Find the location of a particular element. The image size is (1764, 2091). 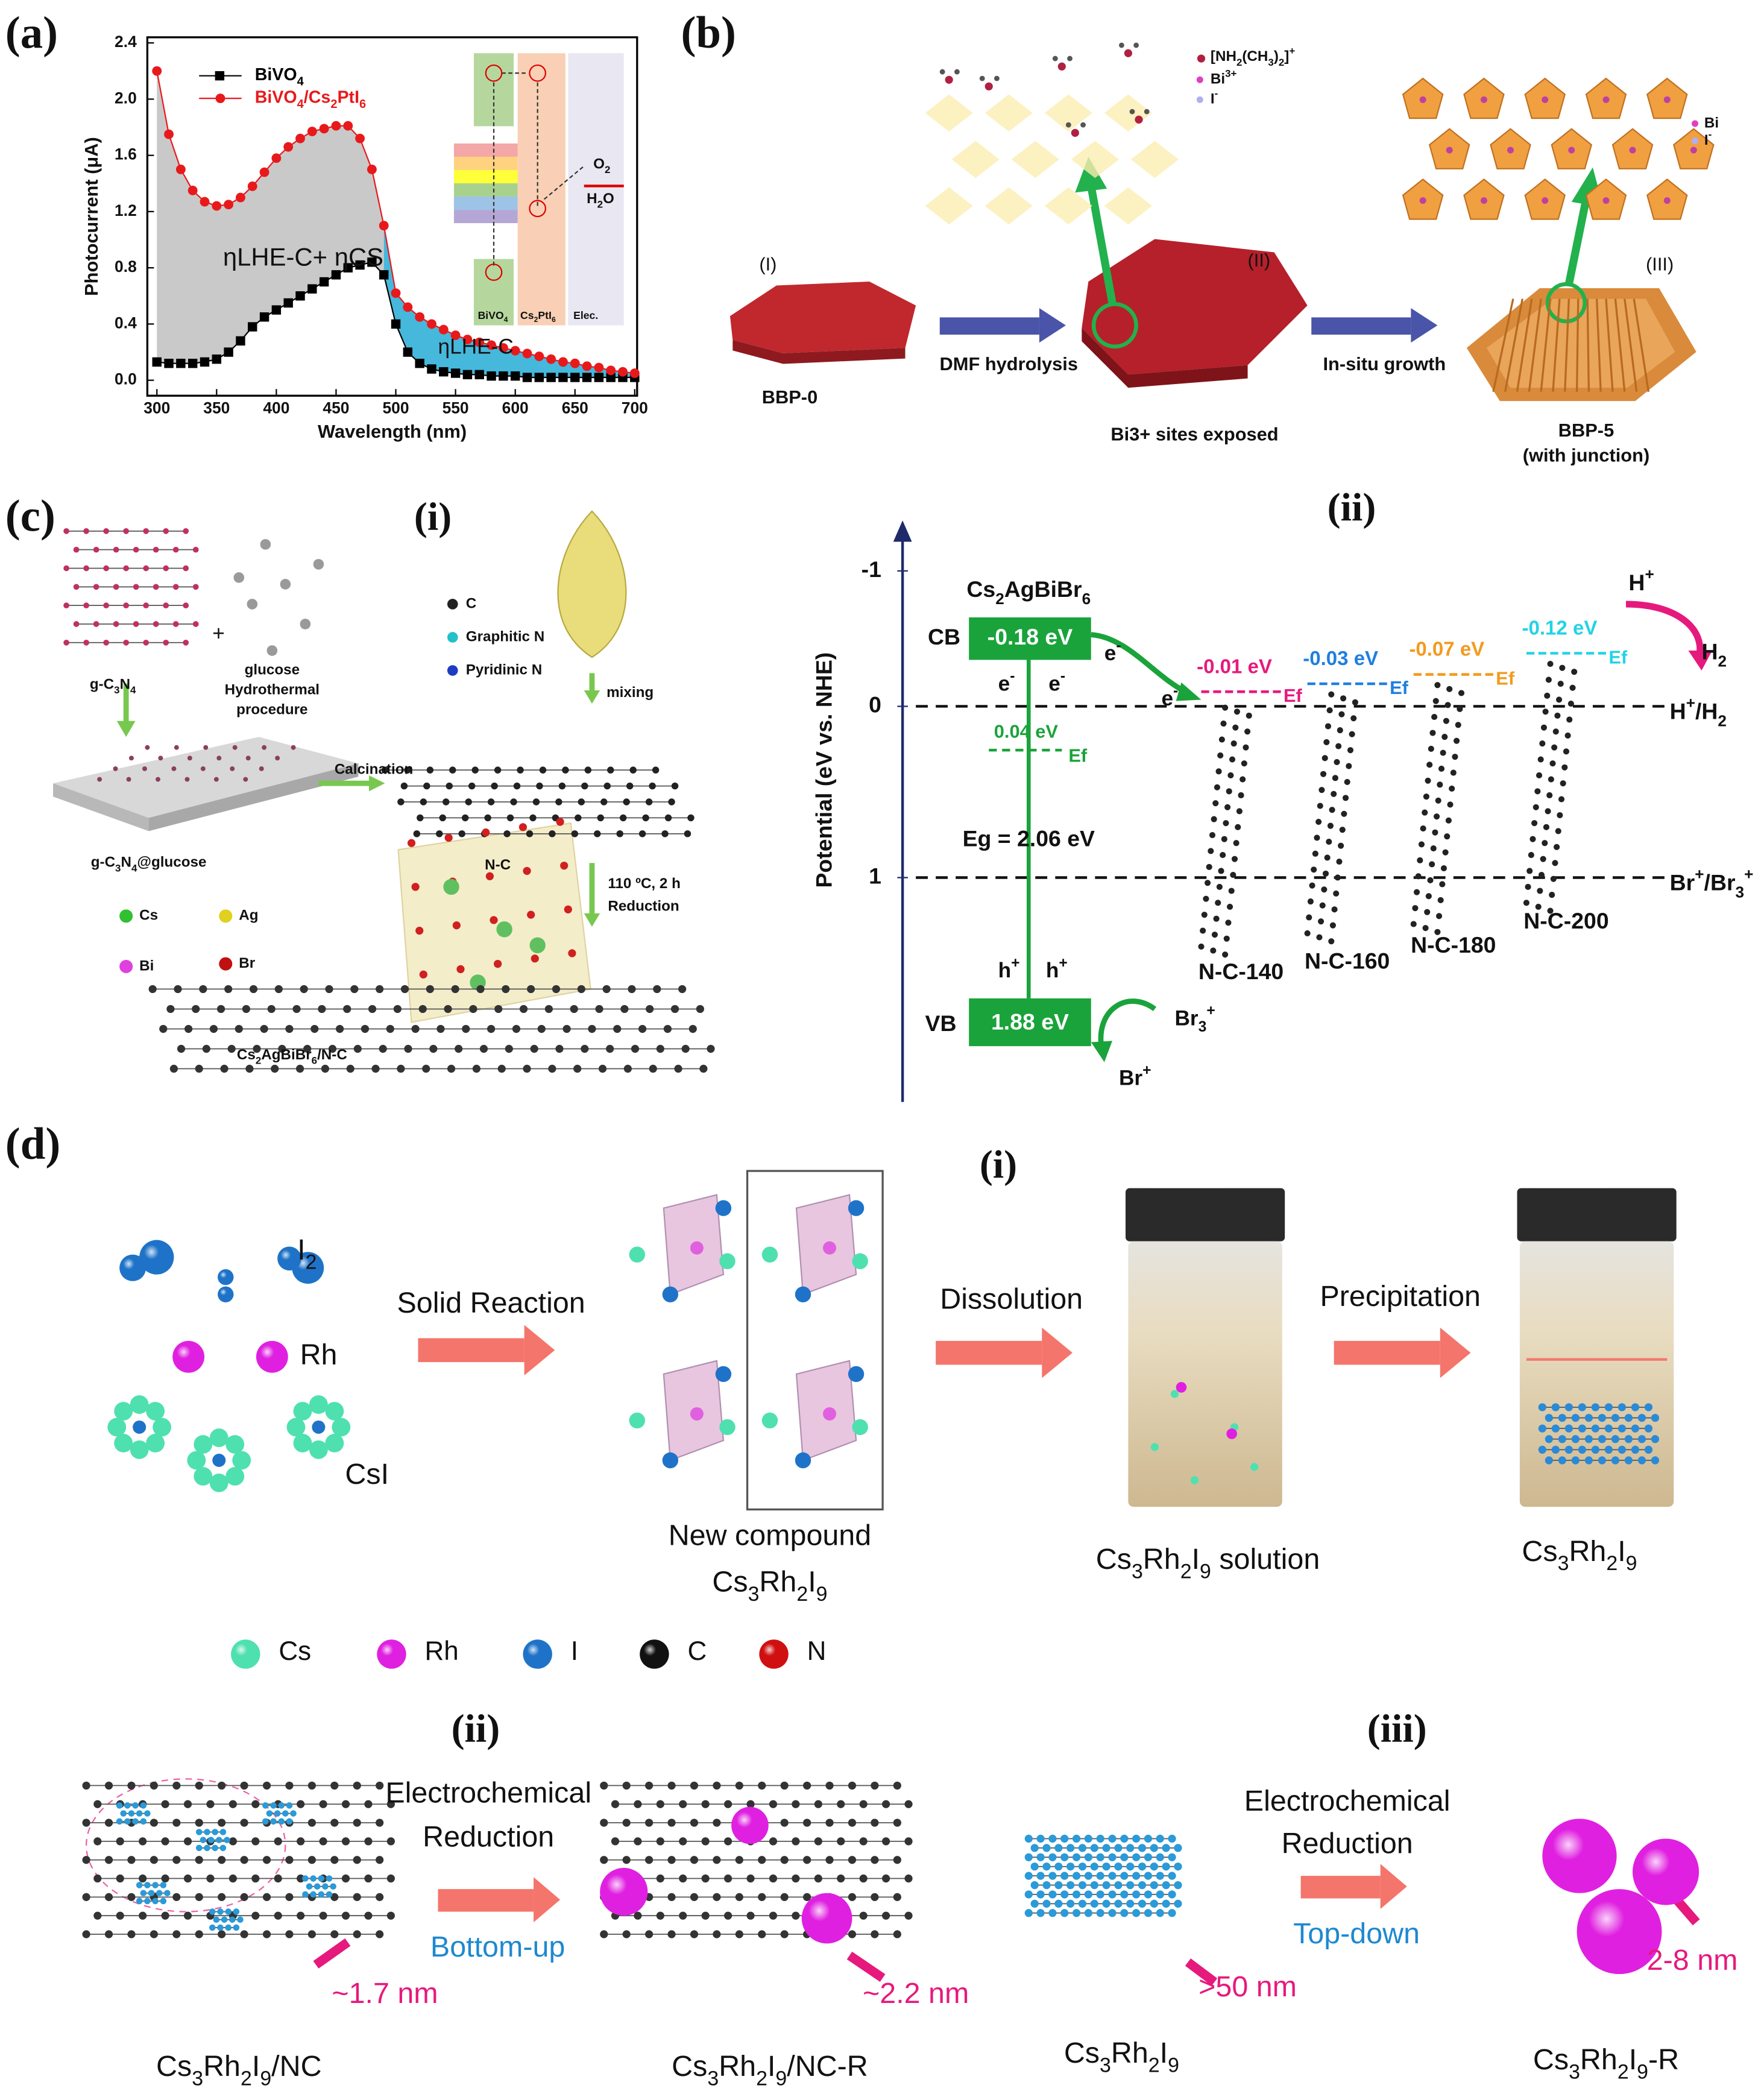

label: Br3+ is located at coordinates (1195, 1019).